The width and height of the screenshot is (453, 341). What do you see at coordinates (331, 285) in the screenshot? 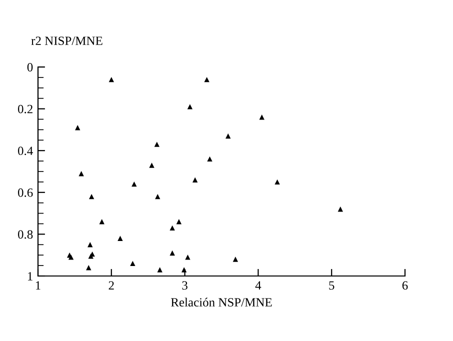
I see `x-tick-label: 5` at bounding box center [331, 285].